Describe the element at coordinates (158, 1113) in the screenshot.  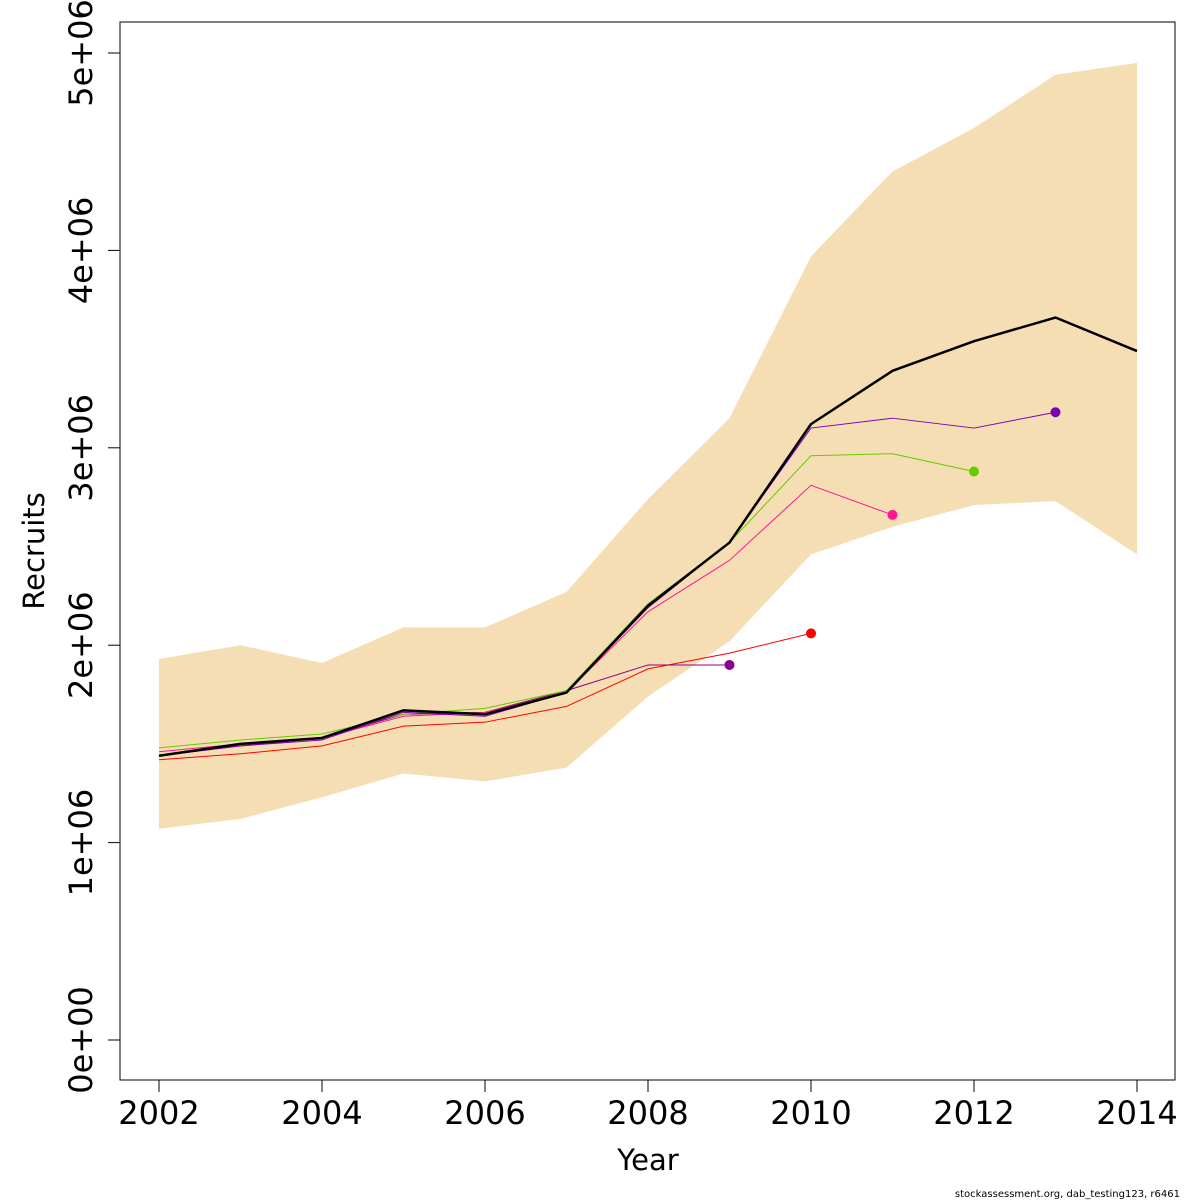
I see `x-tick-label: 2002` at that location.